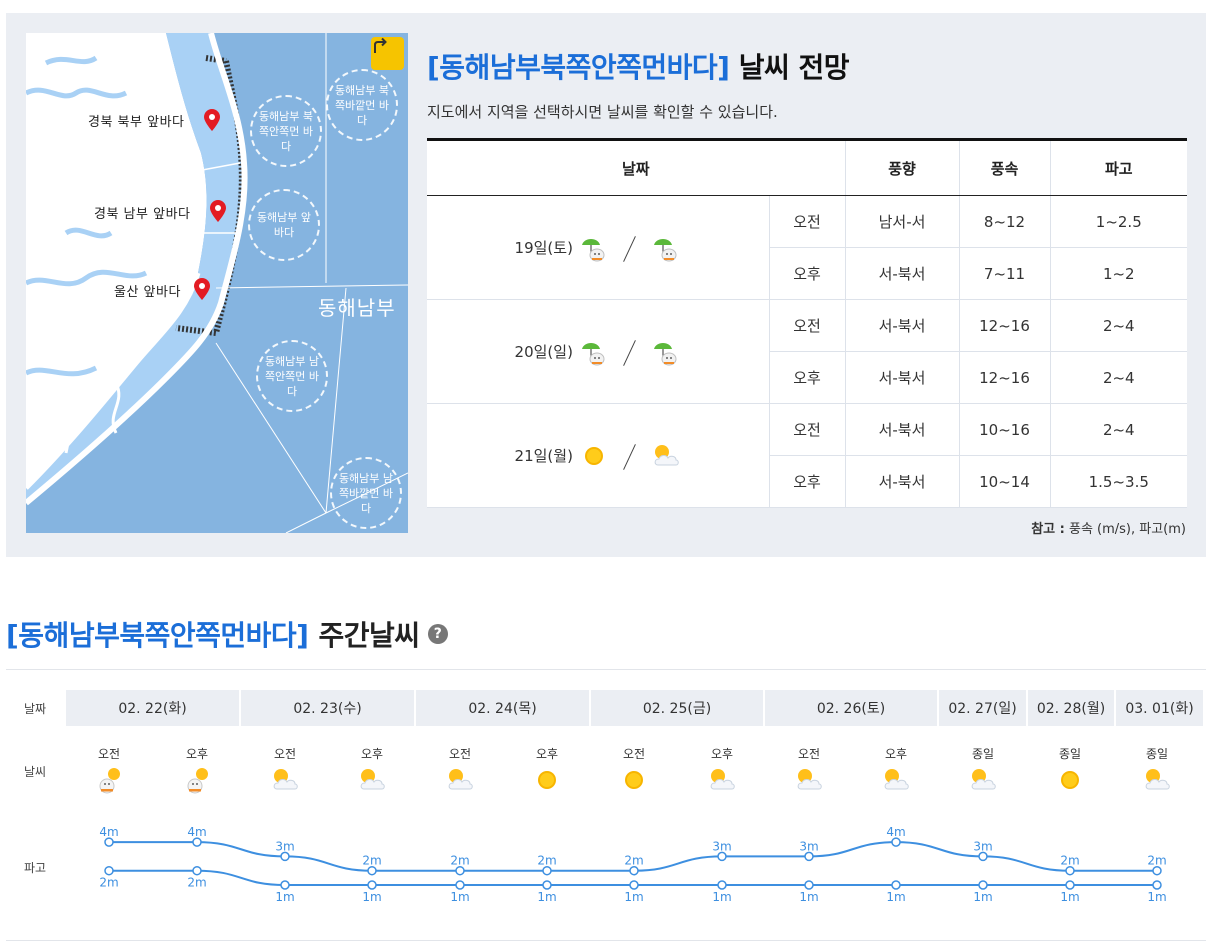 This screenshot has width=1207, height=948. What do you see at coordinates (1004, 429) in the screenshot?
I see `wind-speed-cell: 10~16` at bounding box center [1004, 429].